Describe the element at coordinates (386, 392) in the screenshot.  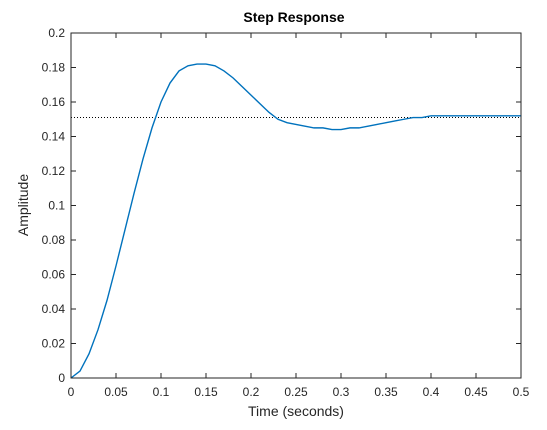
I see `x-tick-label: 0.35` at that location.